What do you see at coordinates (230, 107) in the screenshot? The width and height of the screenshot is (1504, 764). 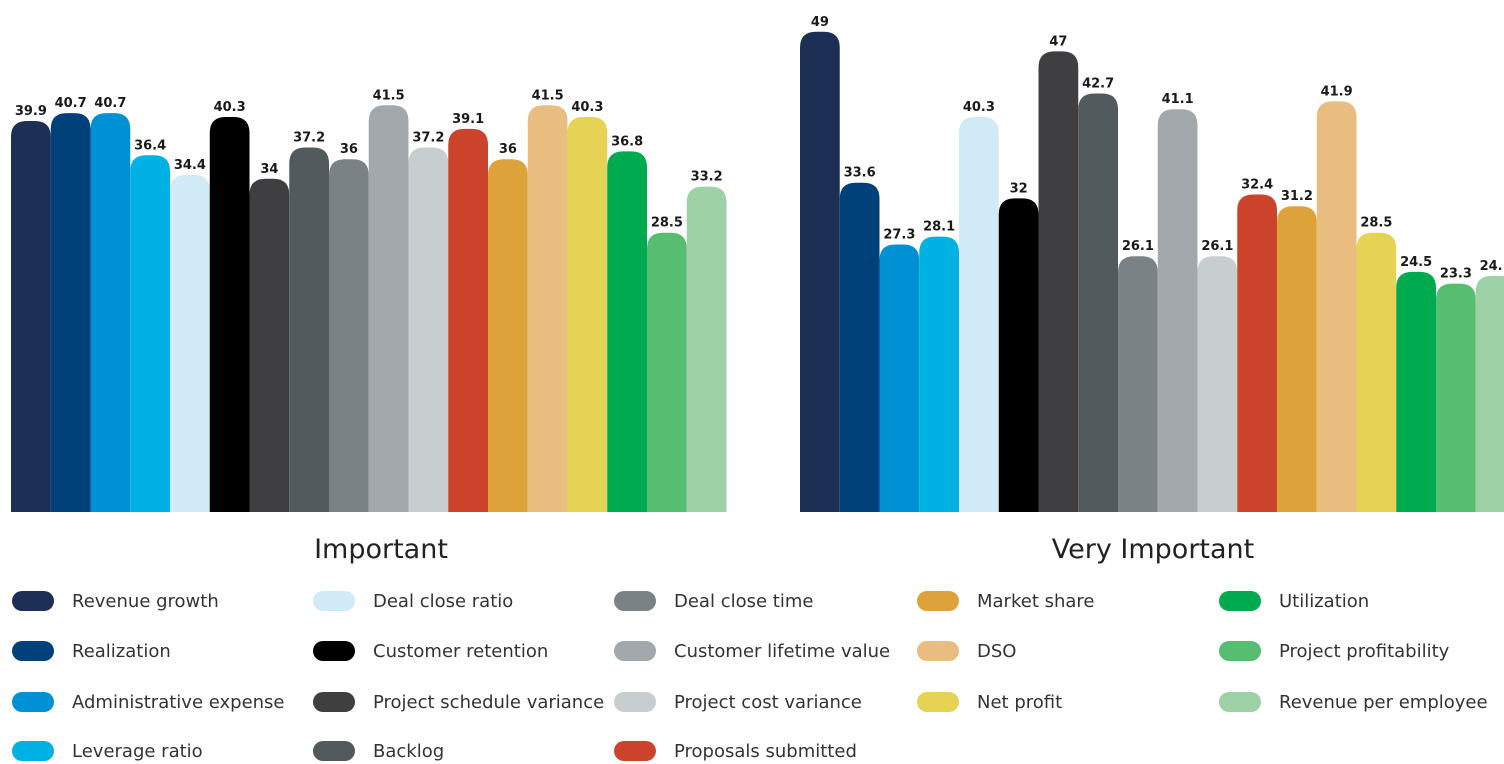 I see `data-label-important-customer-retention: 40.3` at bounding box center [230, 107].